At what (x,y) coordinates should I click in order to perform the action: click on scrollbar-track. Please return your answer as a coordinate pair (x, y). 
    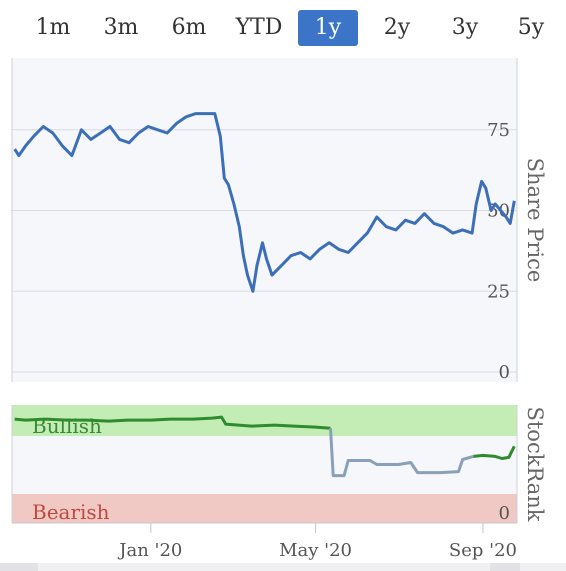
    Looking at the image, I should click on (283, 567).